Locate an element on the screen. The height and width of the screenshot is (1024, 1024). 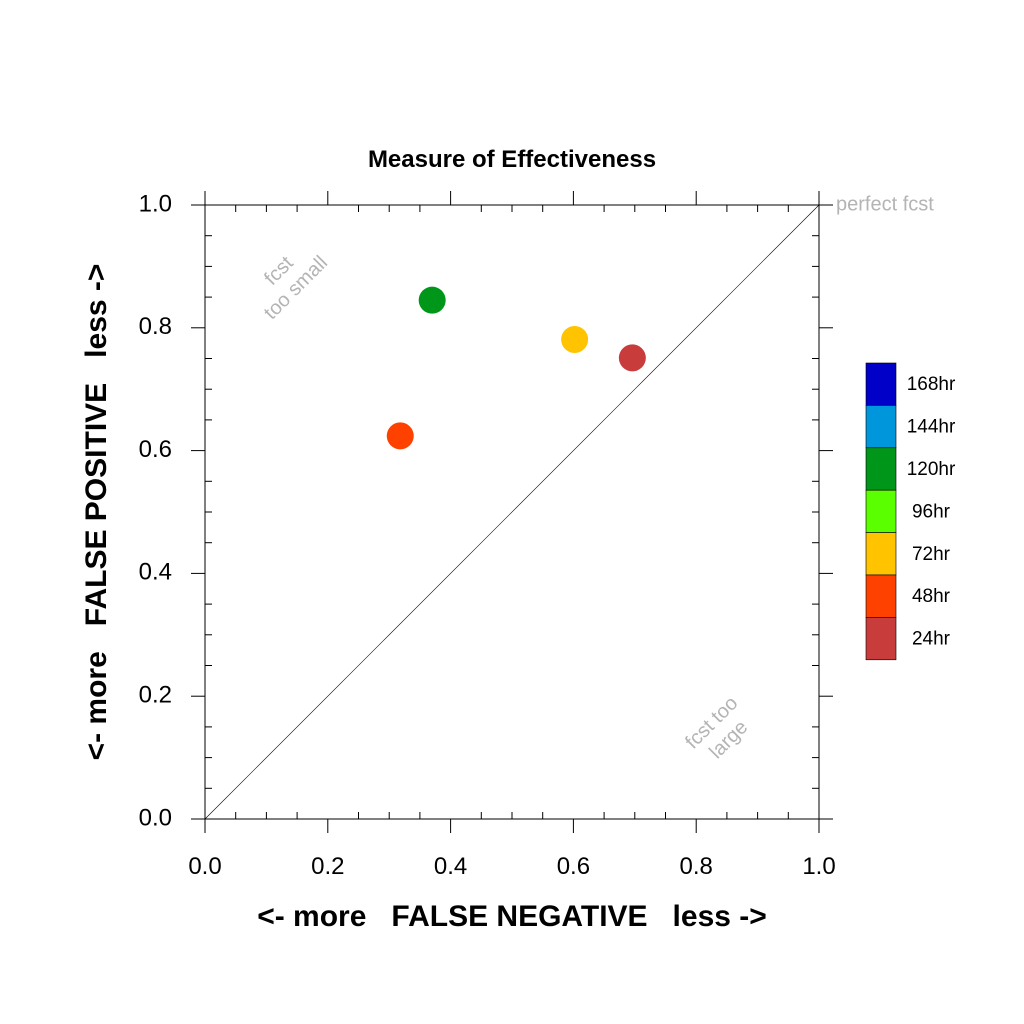
point-48hr is located at coordinates (400, 436).